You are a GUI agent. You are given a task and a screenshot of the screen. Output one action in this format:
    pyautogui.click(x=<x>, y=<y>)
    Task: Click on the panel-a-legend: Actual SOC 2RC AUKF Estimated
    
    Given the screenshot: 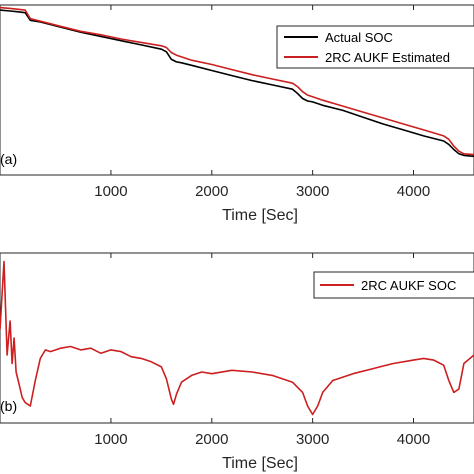 What is the action you would take?
    pyautogui.click(x=375, y=47)
    